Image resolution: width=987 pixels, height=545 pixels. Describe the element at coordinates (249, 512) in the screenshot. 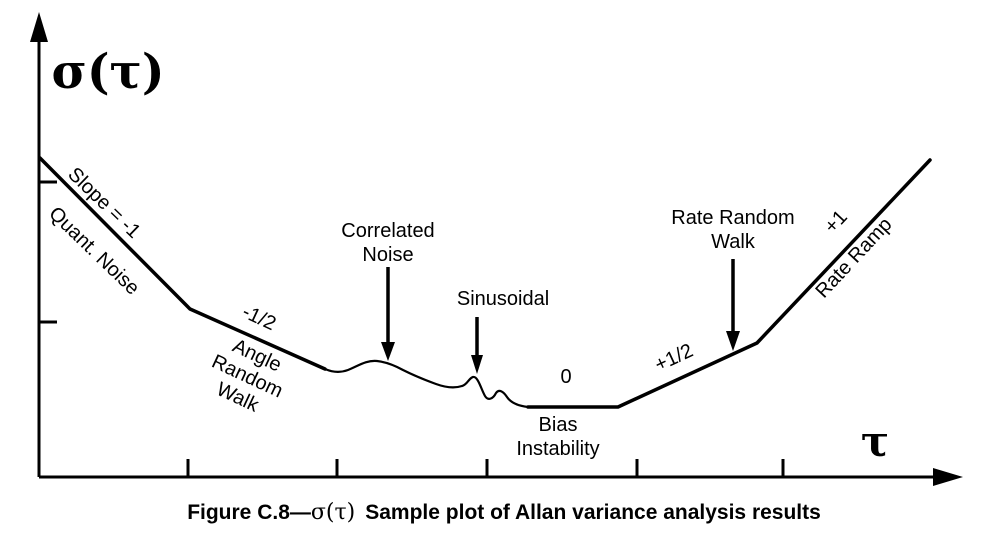

I see `caption-prefix: Figure C.8—` at that location.